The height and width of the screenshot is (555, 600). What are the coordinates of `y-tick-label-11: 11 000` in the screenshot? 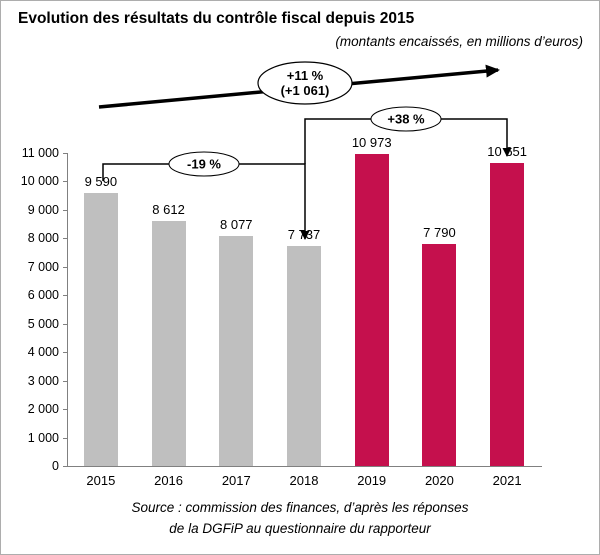 It's located at (40, 153).